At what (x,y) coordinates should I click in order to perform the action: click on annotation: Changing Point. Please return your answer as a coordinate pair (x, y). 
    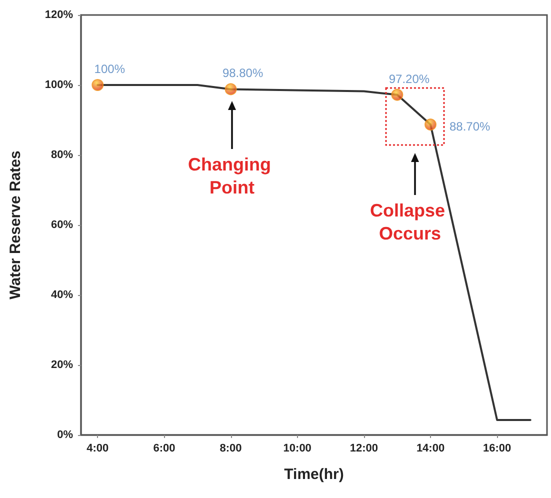
    Looking at the image, I should click on (232, 176).